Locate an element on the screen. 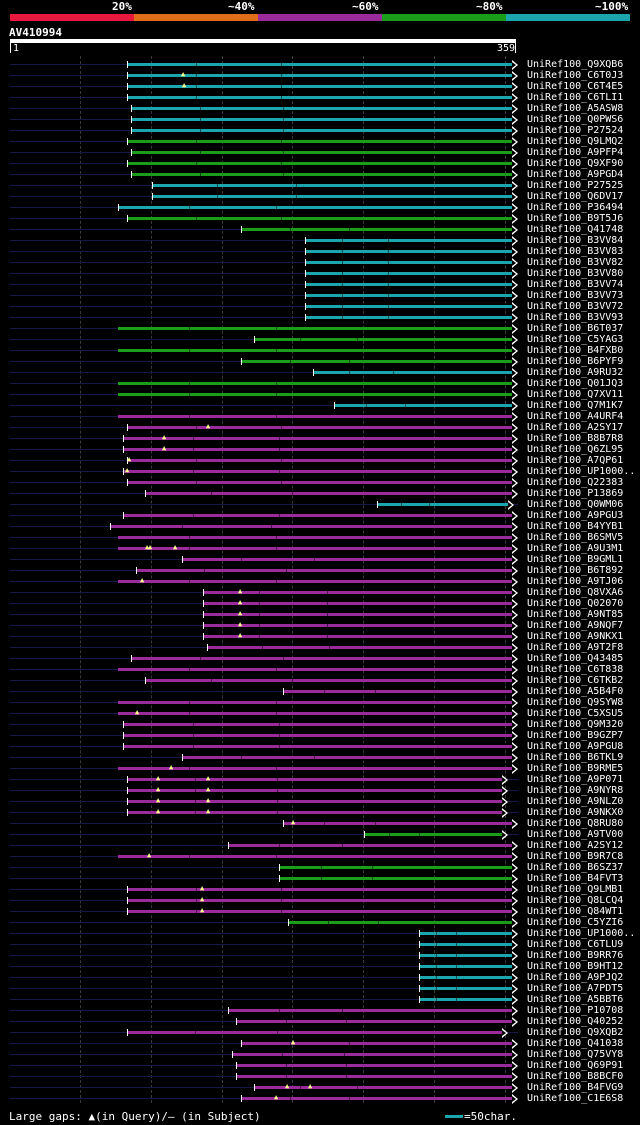 The image size is (640, 1125). hit-row: ▲ UniRef100_B8B7R8 is located at coordinates (320, 438).